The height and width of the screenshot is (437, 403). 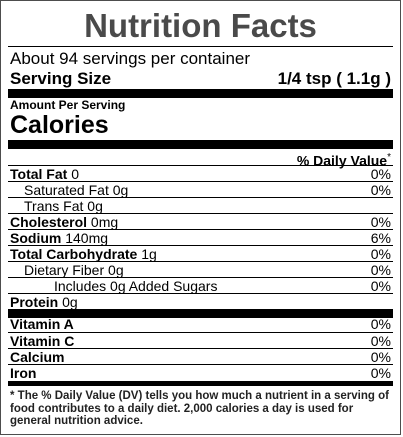 What do you see at coordinates (200, 324) in the screenshot?
I see `vitamin-row-a: Vitamin A 0%` at bounding box center [200, 324].